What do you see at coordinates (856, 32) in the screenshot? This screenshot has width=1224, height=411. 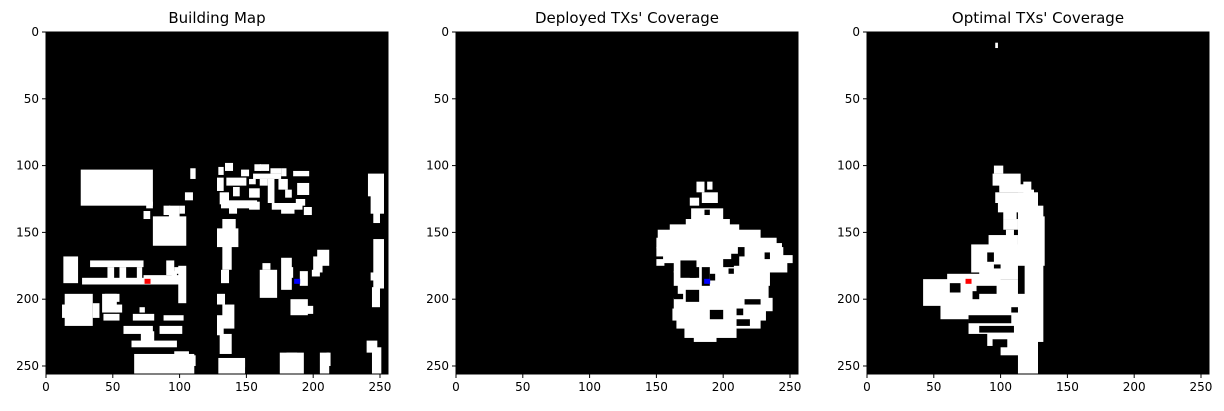 I see `y-tick-label: 0` at bounding box center [856, 32].